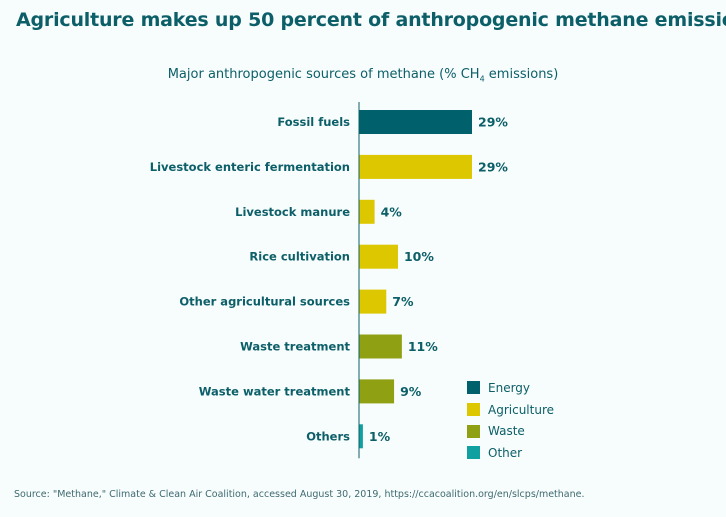 Image resolution: width=726 pixels, height=517 pixels. I want to click on value-label-waste-water-treatment: 9%, so click(411, 391).